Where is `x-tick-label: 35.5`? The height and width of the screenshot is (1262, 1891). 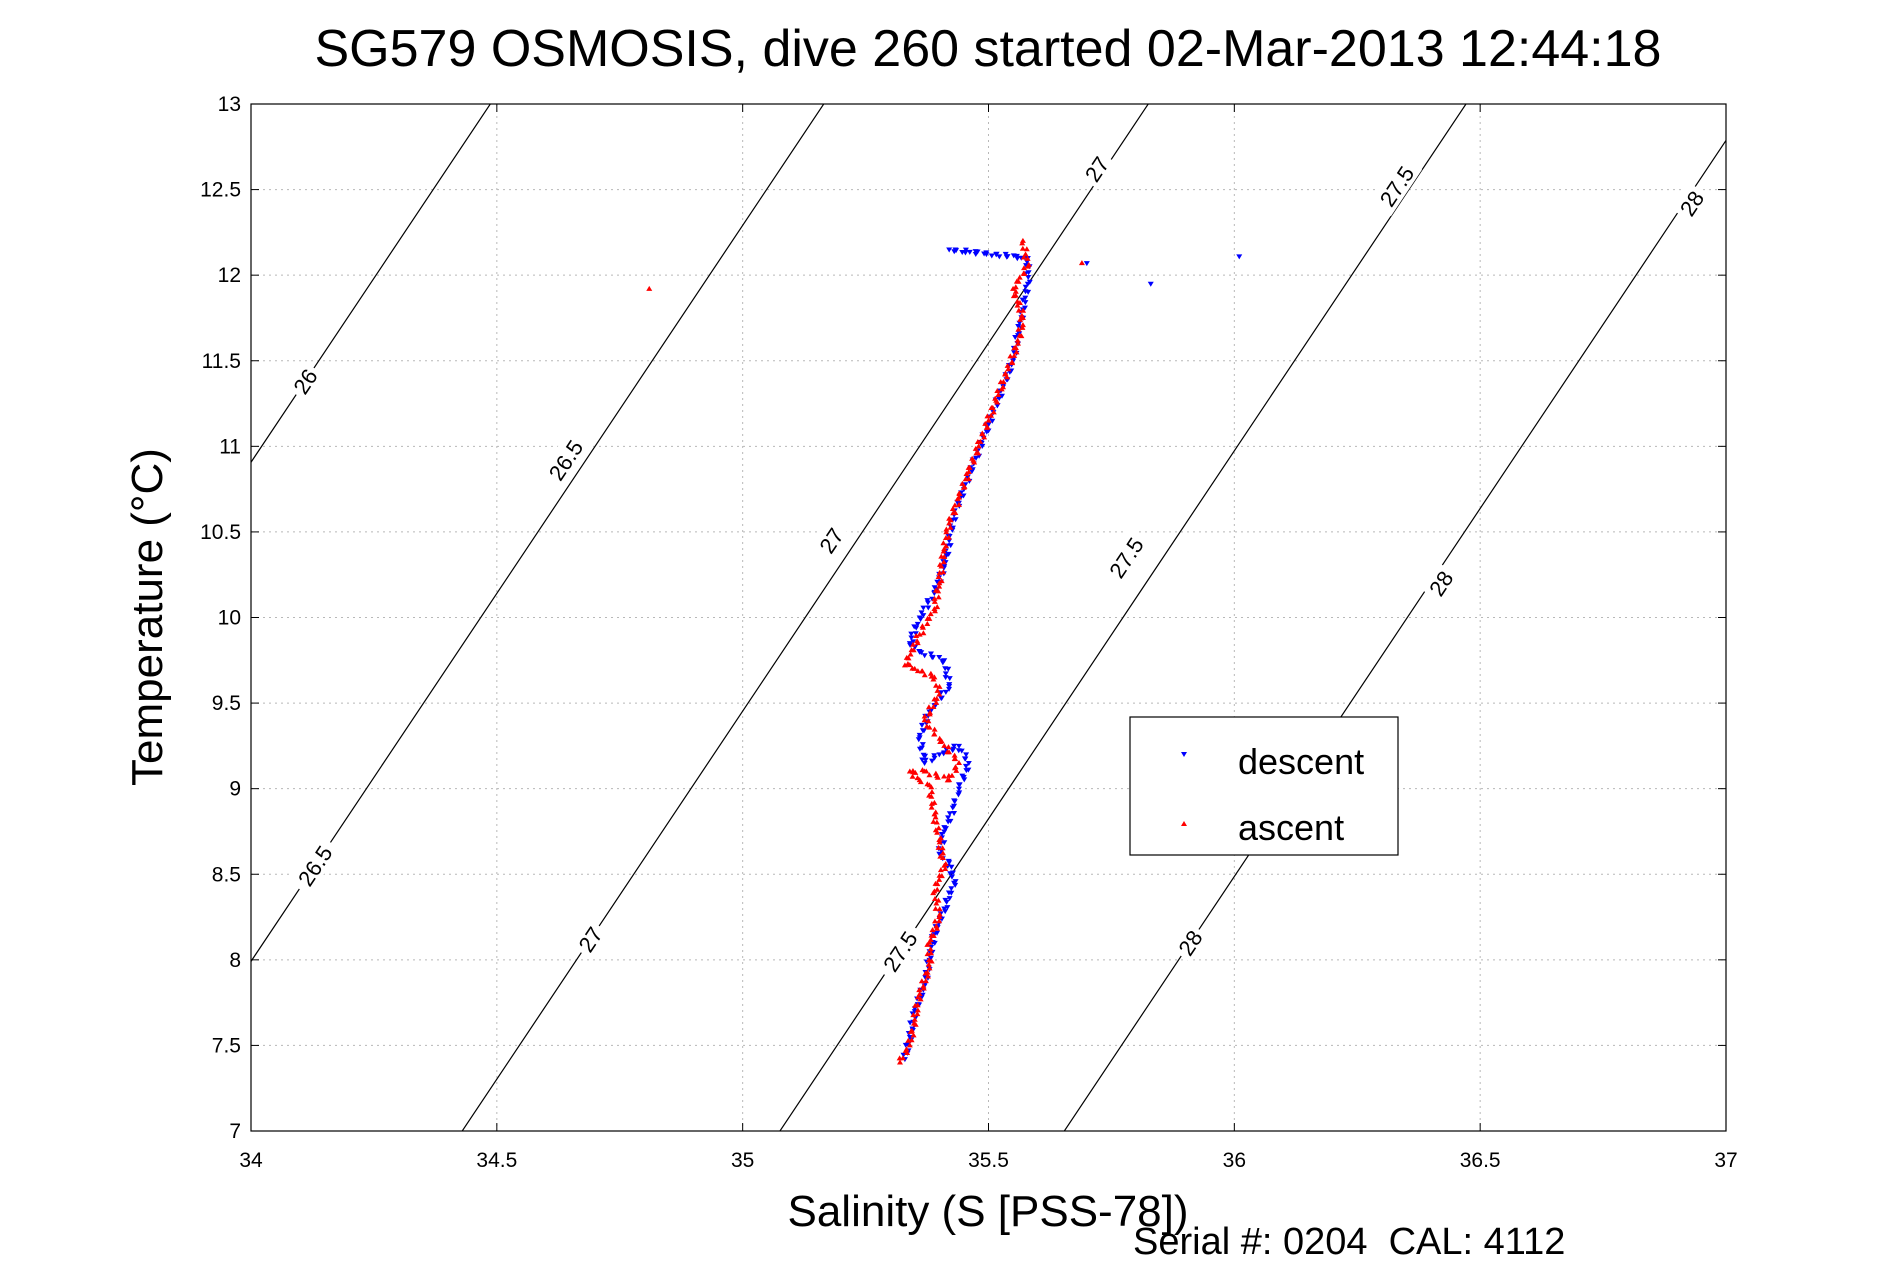 x-tick-label: 35.5 is located at coordinates (988, 1160).